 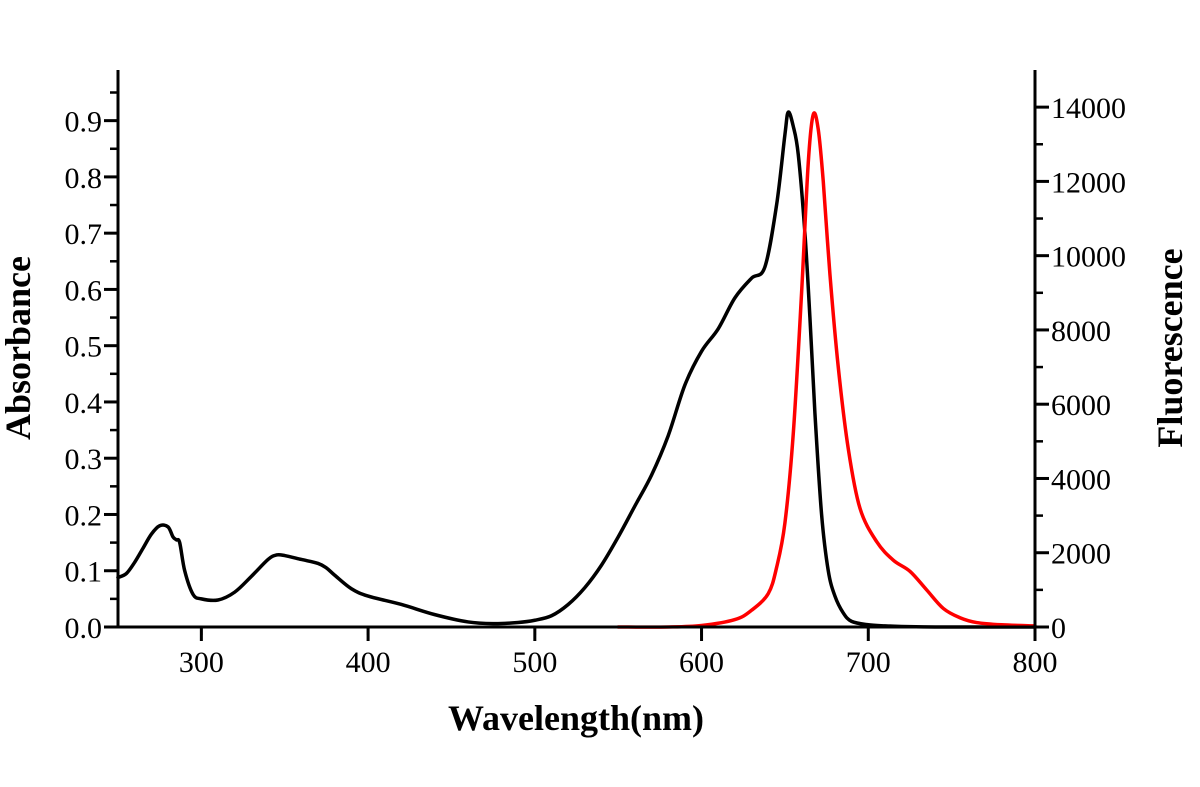 What do you see at coordinates (576, 718) in the screenshot?
I see `x-axis-title: Wavelength(nm)` at bounding box center [576, 718].